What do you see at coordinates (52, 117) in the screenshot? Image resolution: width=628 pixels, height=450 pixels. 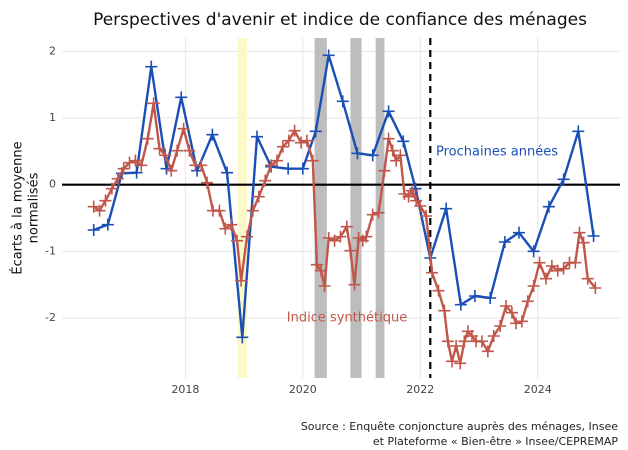 I see `y-tick-label: 1` at bounding box center [52, 117].